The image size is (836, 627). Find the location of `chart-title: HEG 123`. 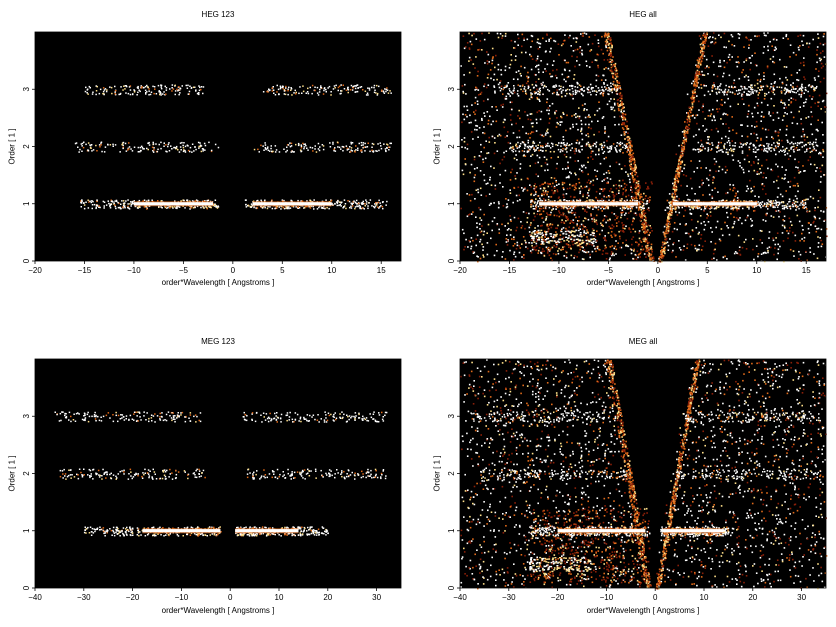

chart-title: HEG 123 is located at coordinates (218, 14).